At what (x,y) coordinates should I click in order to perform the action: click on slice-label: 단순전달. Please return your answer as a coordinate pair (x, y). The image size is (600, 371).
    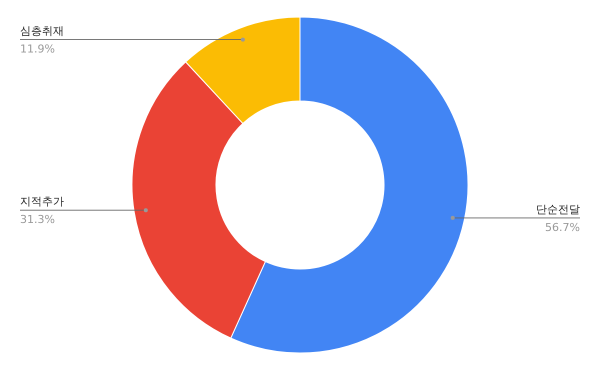
    Looking at the image, I should click on (558, 209).